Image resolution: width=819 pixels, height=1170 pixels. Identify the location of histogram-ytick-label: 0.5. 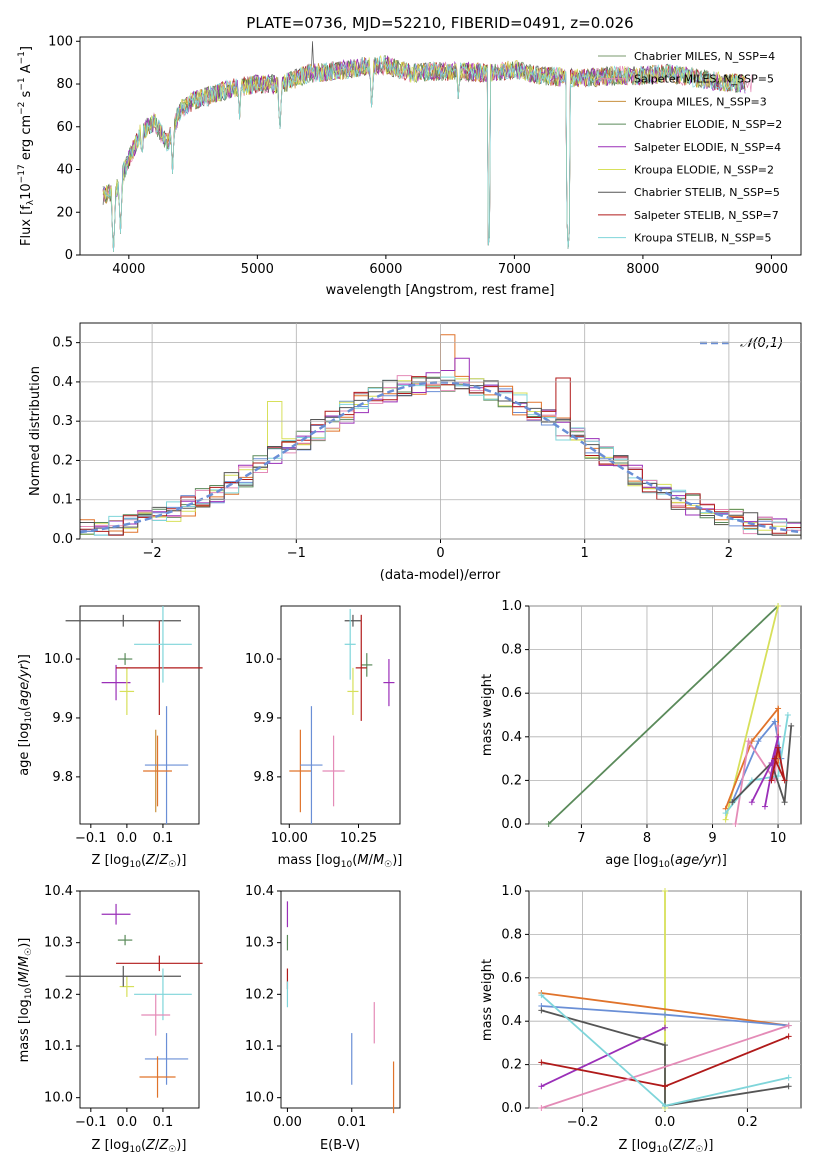
(62, 343).